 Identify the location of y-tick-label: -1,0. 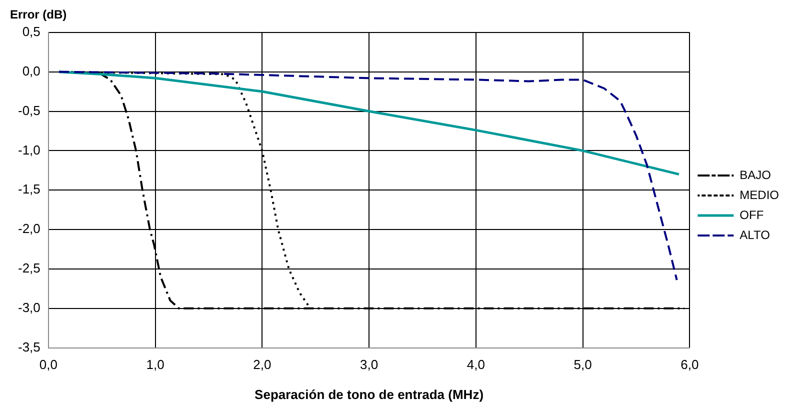
(29, 150).